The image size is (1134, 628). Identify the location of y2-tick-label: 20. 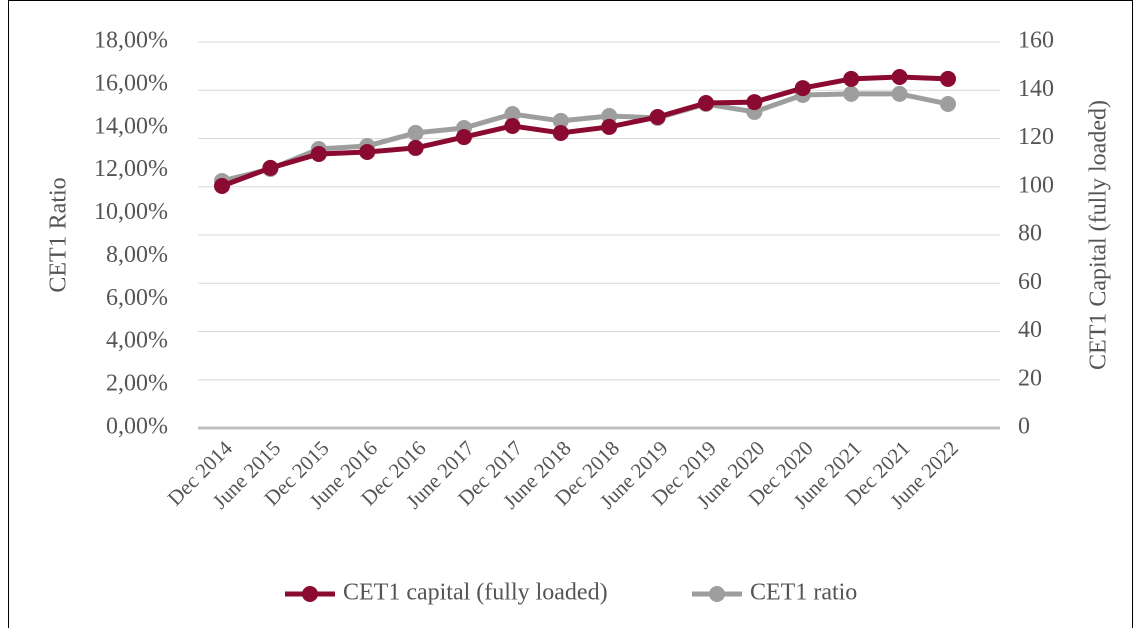
(1030, 378).